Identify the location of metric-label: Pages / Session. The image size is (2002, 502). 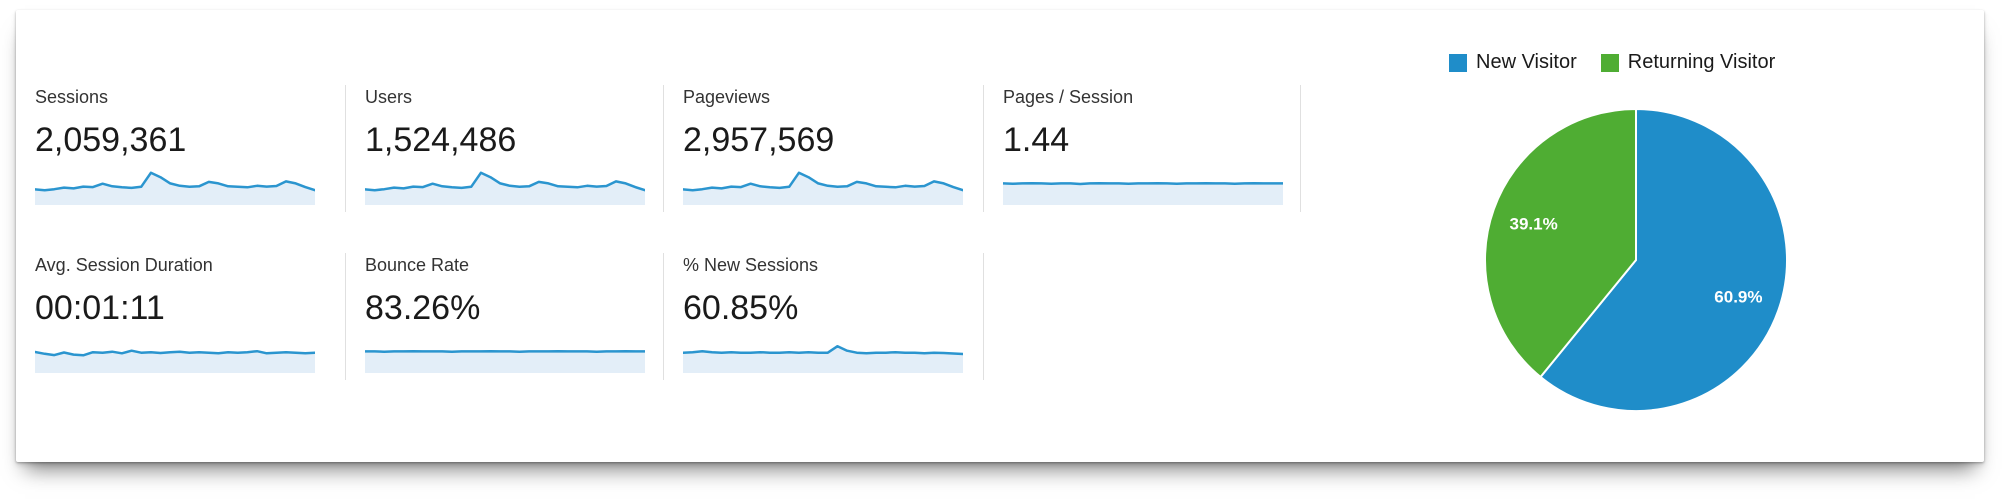
(1068, 97).